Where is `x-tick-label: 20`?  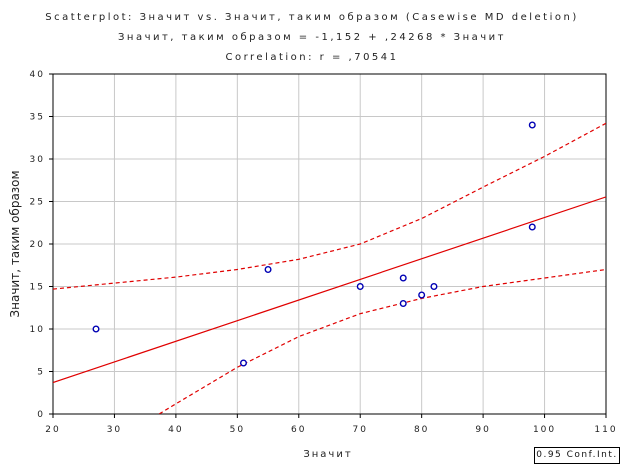 x-tick-label: 20 is located at coordinates (52, 430).